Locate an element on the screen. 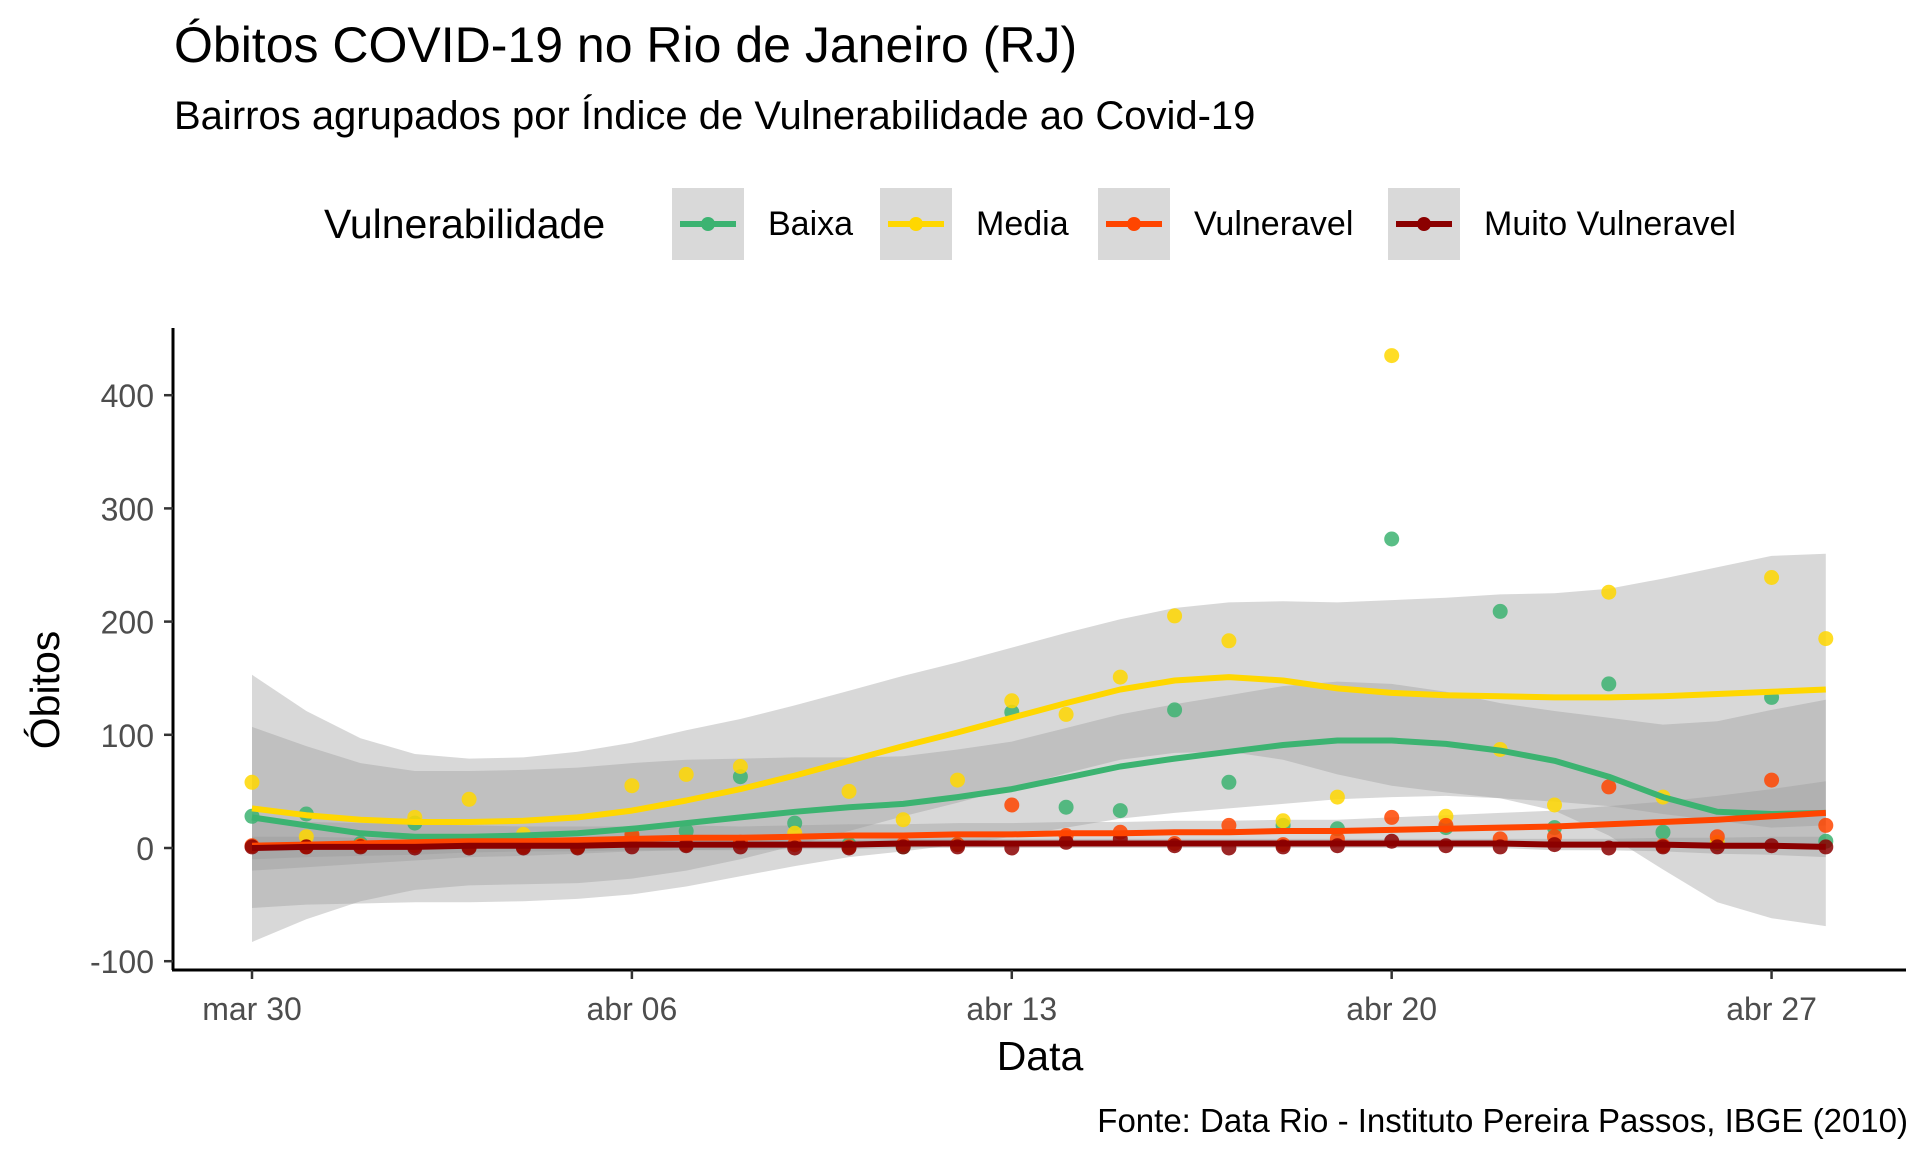 The height and width of the screenshot is (1156, 1918). legend-label-media: Media is located at coordinates (1022, 224).